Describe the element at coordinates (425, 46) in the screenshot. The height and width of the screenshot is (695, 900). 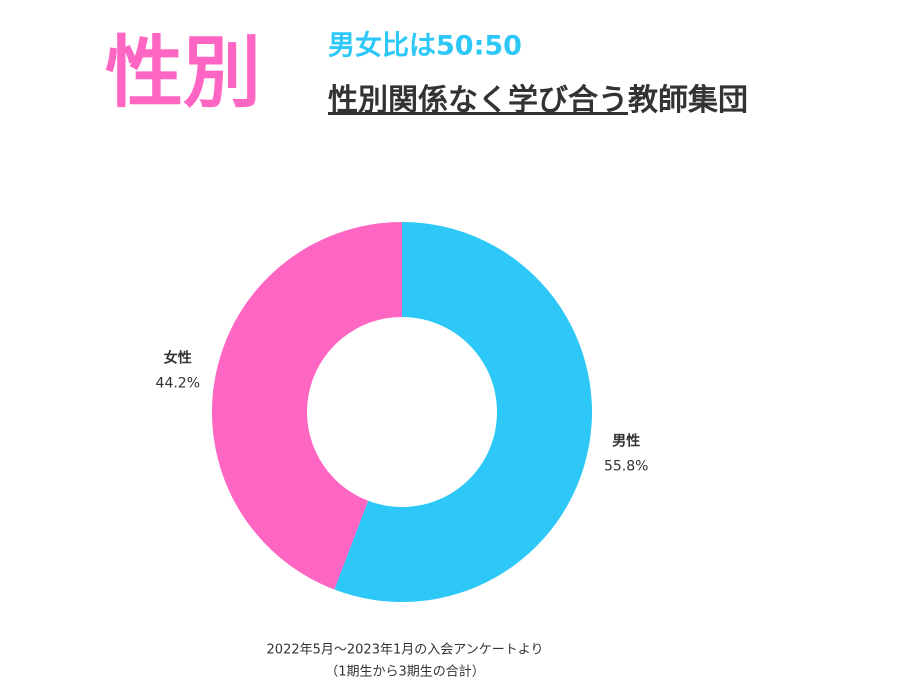
I see `subtitle: 男女比は50:50` at that location.